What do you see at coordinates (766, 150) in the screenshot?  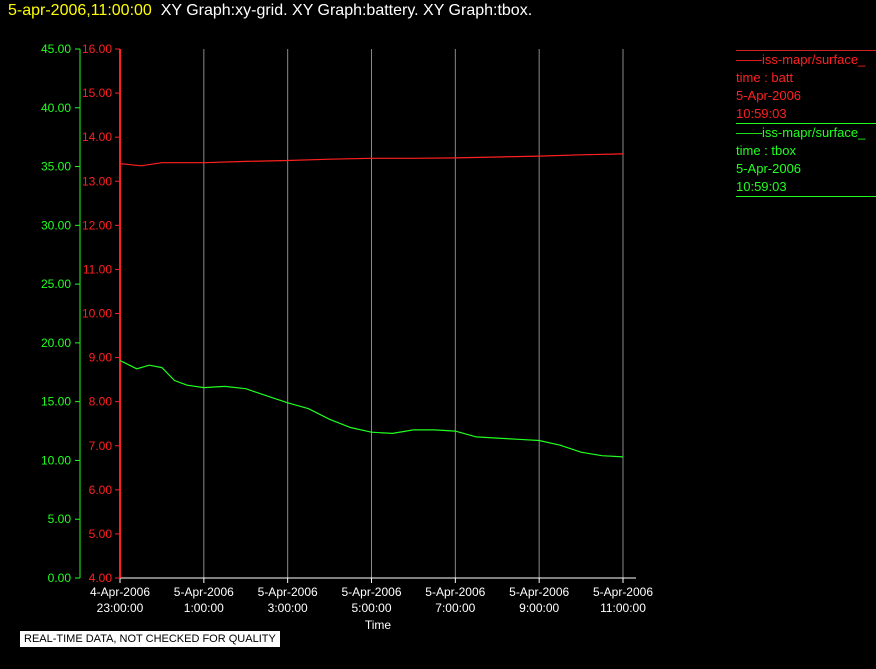 I see `legend-tbox-var: time : tbox` at bounding box center [766, 150].